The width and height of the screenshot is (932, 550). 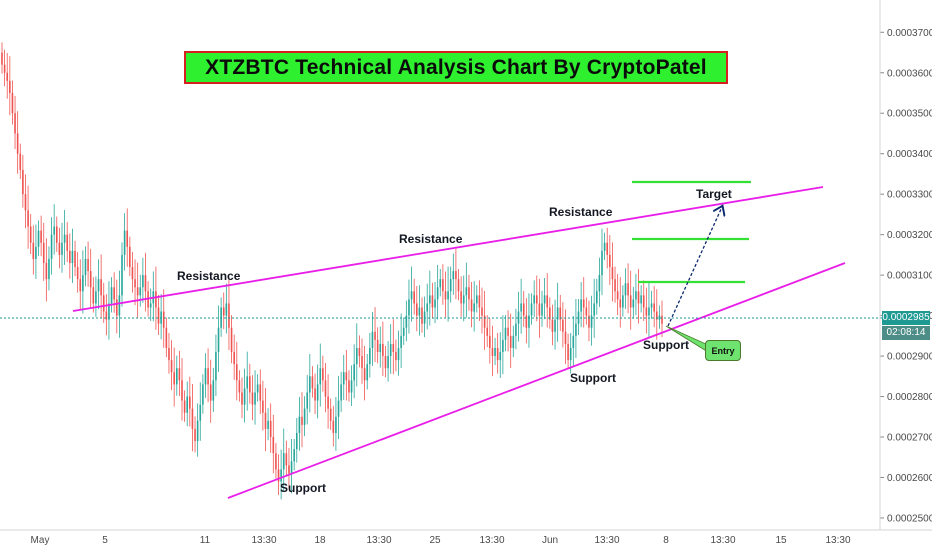 I want to click on entry-callout: Entry, so click(x=723, y=350).